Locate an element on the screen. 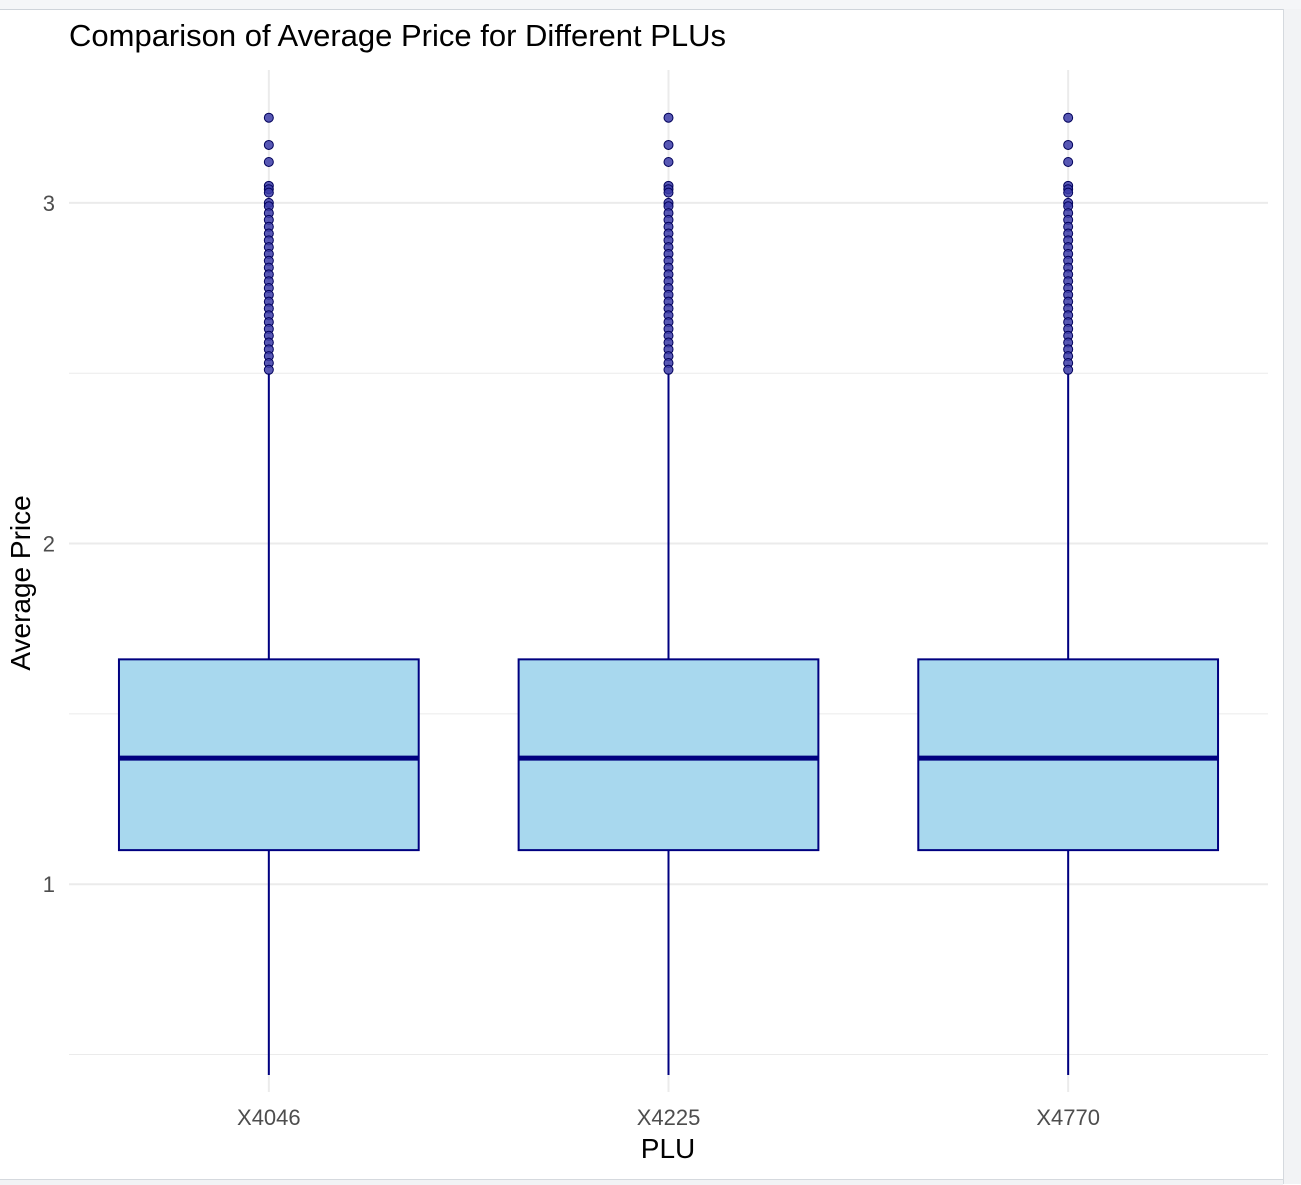  x-axis-title: PLU is located at coordinates (668, 1148).